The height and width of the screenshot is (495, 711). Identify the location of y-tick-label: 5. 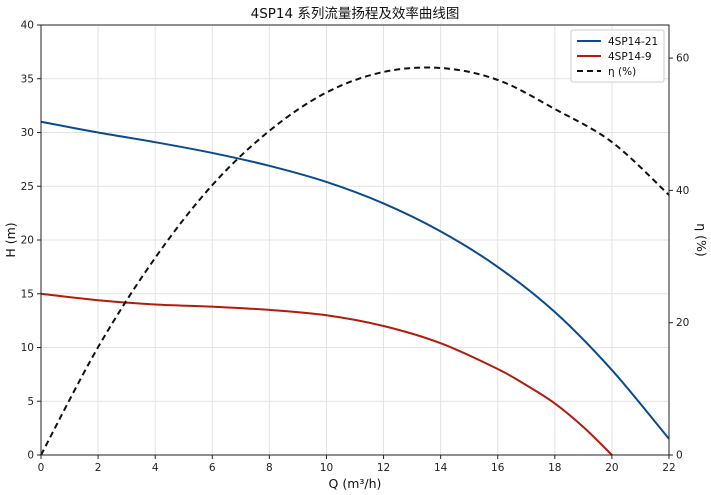
(30, 402).